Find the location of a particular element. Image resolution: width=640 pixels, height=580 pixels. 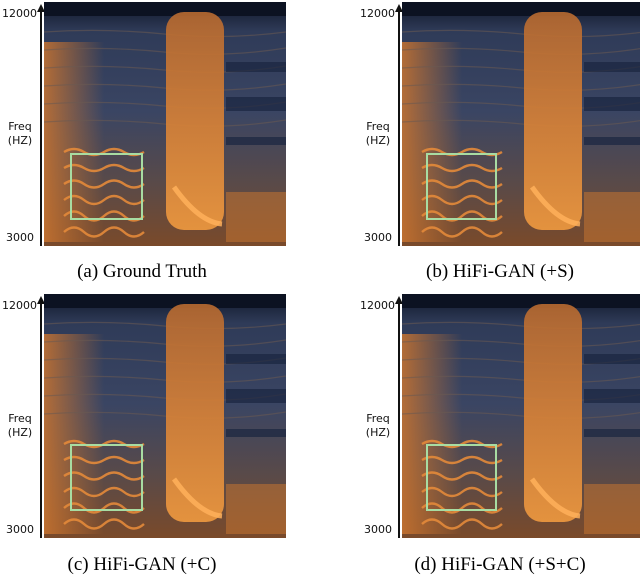

panel-caption: (a) Ground Truth is located at coordinates (142, 271).